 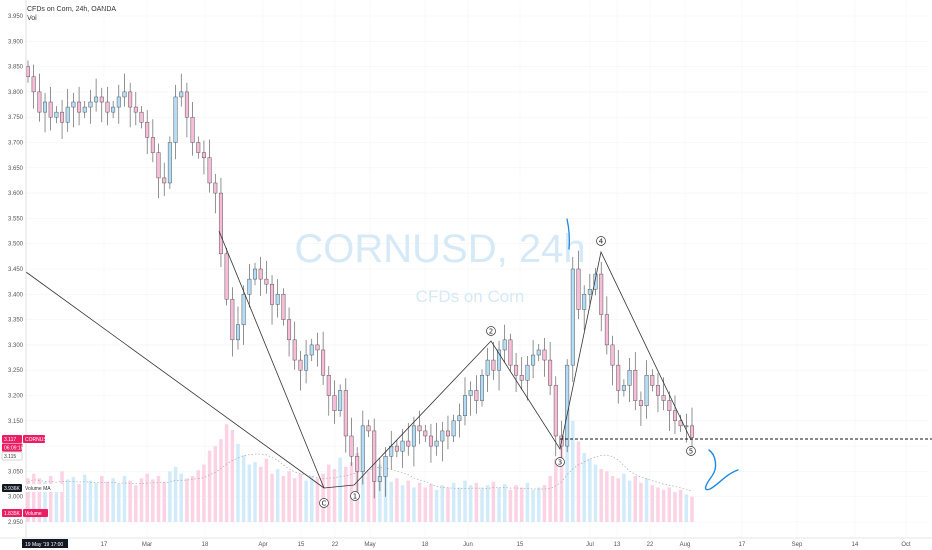 What do you see at coordinates (72, 9) in the screenshot?
I see `symbol-title: CFDs on Corn, 24h, OANDA` at bounding box center [72, 9].